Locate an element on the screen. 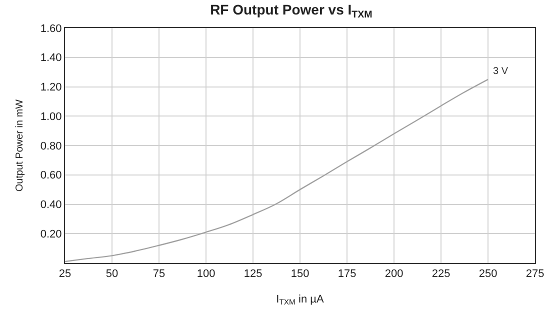 The height and width of the screenshot is (315, 560). y-tick-label: 0.40 is located at coordinates (51, 205).